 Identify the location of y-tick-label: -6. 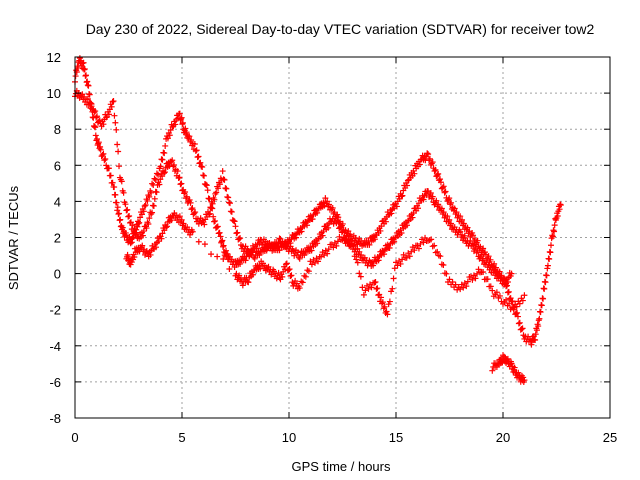
(55, 382).